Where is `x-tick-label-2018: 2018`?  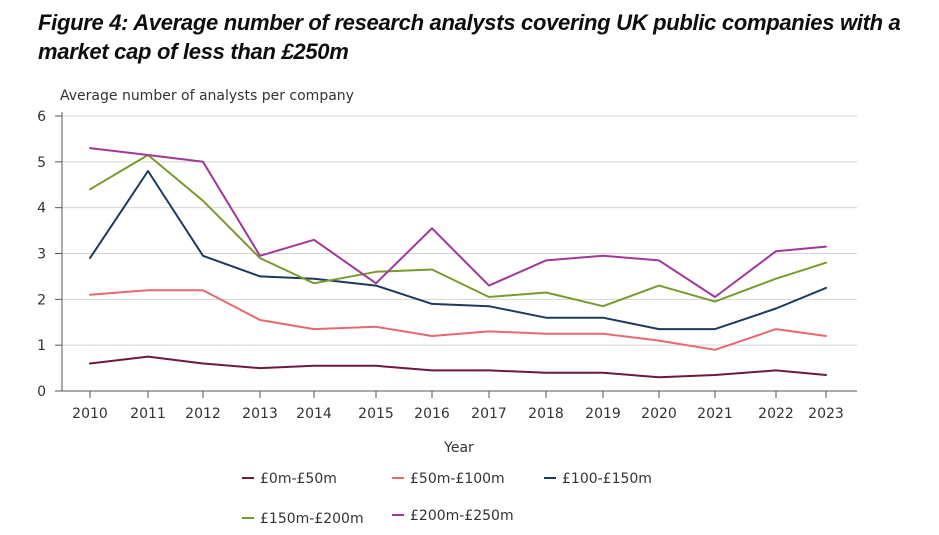 x-tick-label-2018: 2018 is located at coordinates (546, 414).